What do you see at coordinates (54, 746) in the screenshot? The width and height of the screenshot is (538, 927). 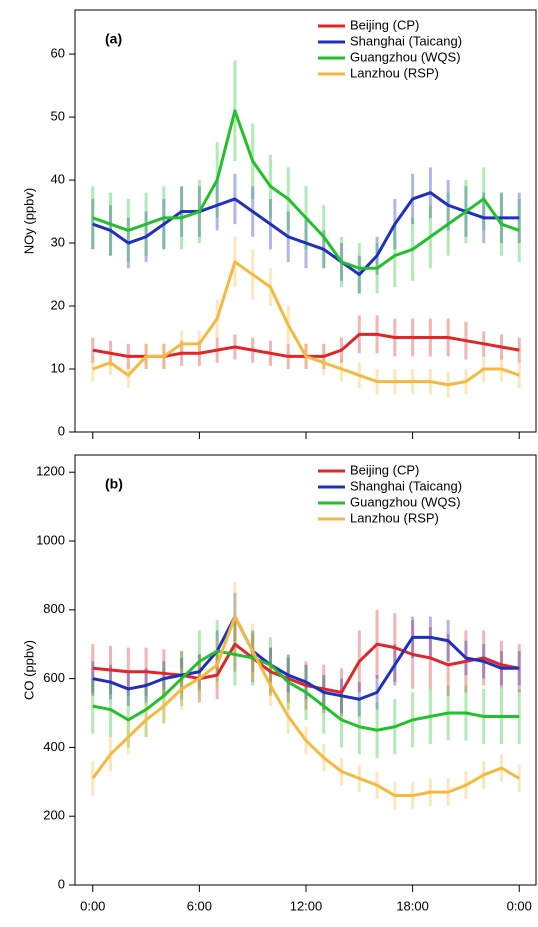 I see `y-tick-label: 400` at bounding box center [54, 746].